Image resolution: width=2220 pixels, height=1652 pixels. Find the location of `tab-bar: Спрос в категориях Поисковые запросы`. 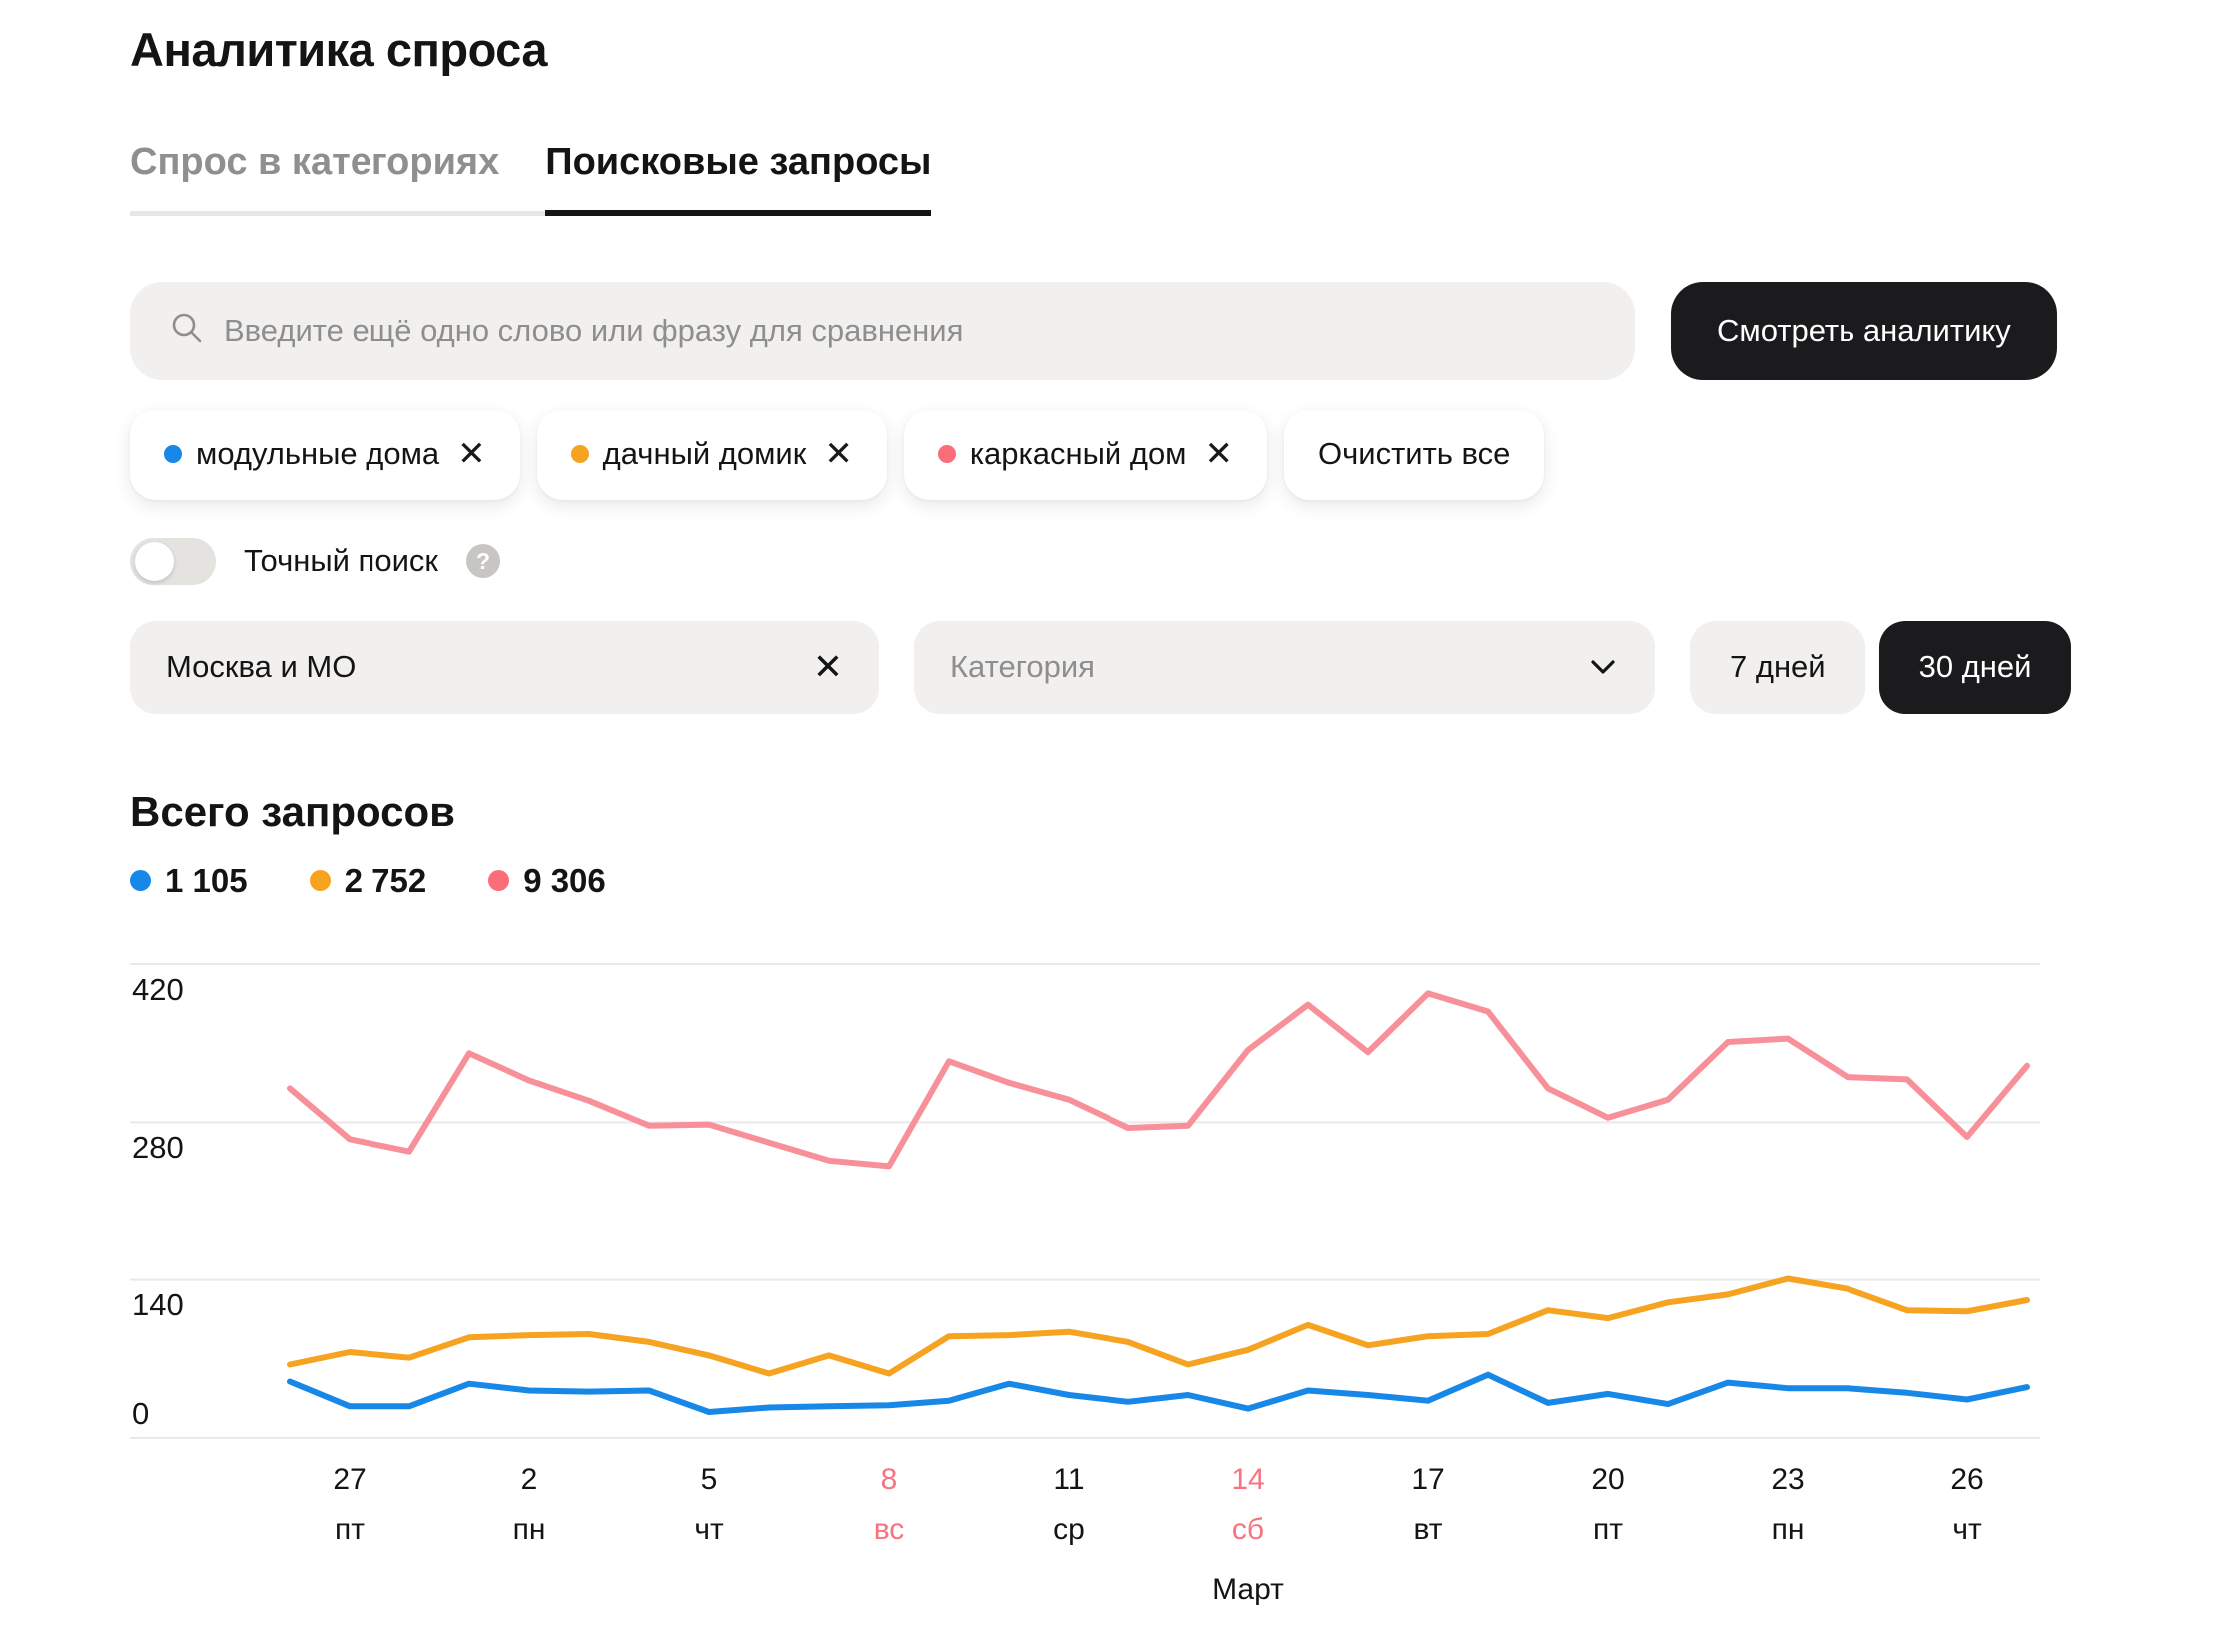

tab-bar: Спрос в категориях Поисковые запросы is located at coordinates (531, 178).